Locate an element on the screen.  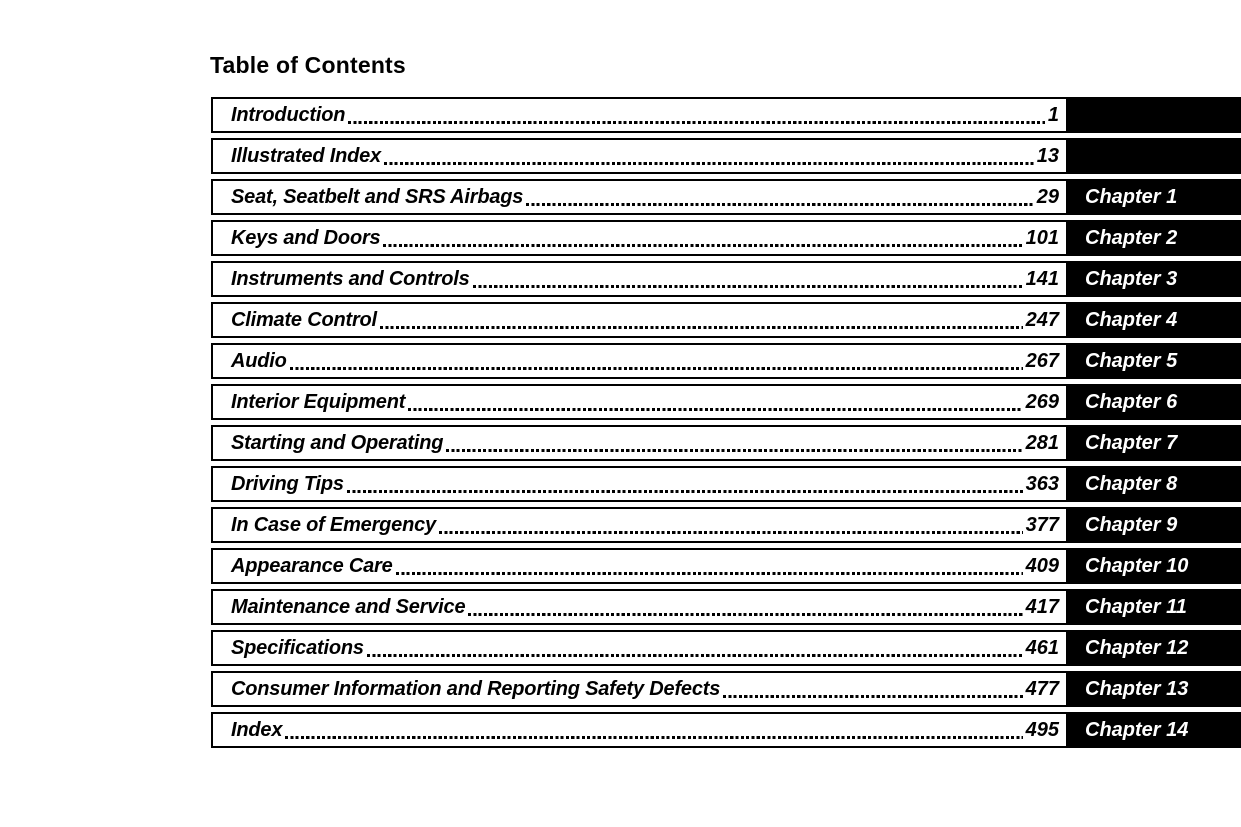
toc-row: Specifications 461 Chapter 12 is located at coordinates (726, 648).